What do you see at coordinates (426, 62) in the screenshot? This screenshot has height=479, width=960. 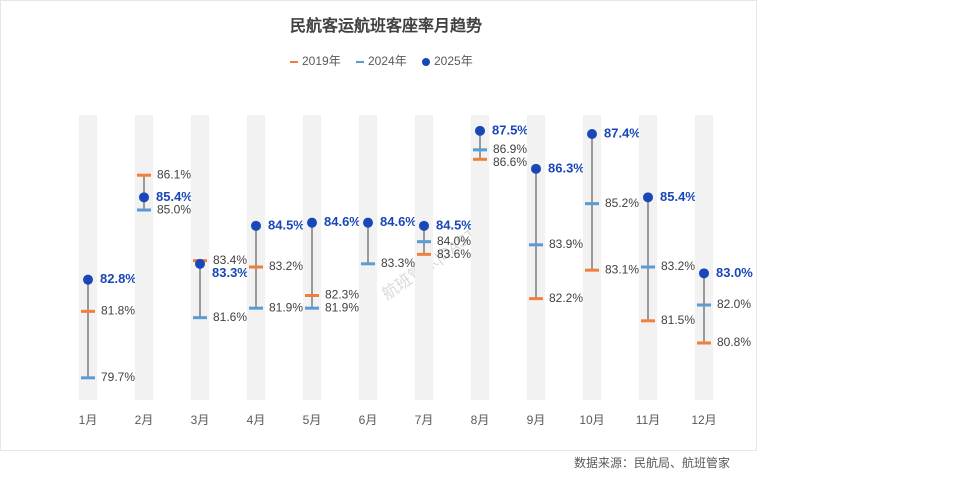 I see `legend-marker` at bounding box center [426, 62].